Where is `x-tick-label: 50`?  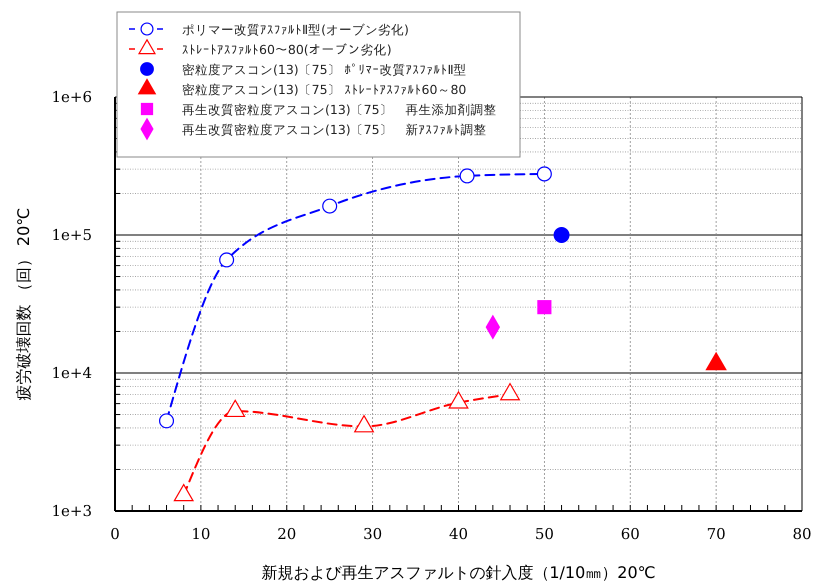
x-tick-label: 50 is located at coordinates (544, 534).